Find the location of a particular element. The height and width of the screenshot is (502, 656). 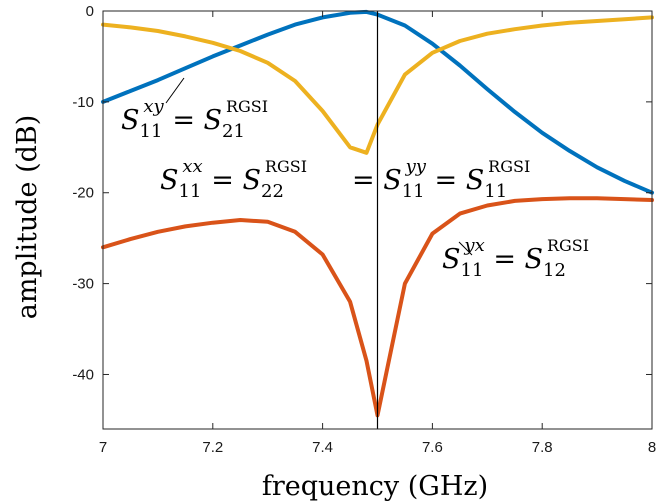

y-tick-label: 0 is located at coordinates (90, 11).